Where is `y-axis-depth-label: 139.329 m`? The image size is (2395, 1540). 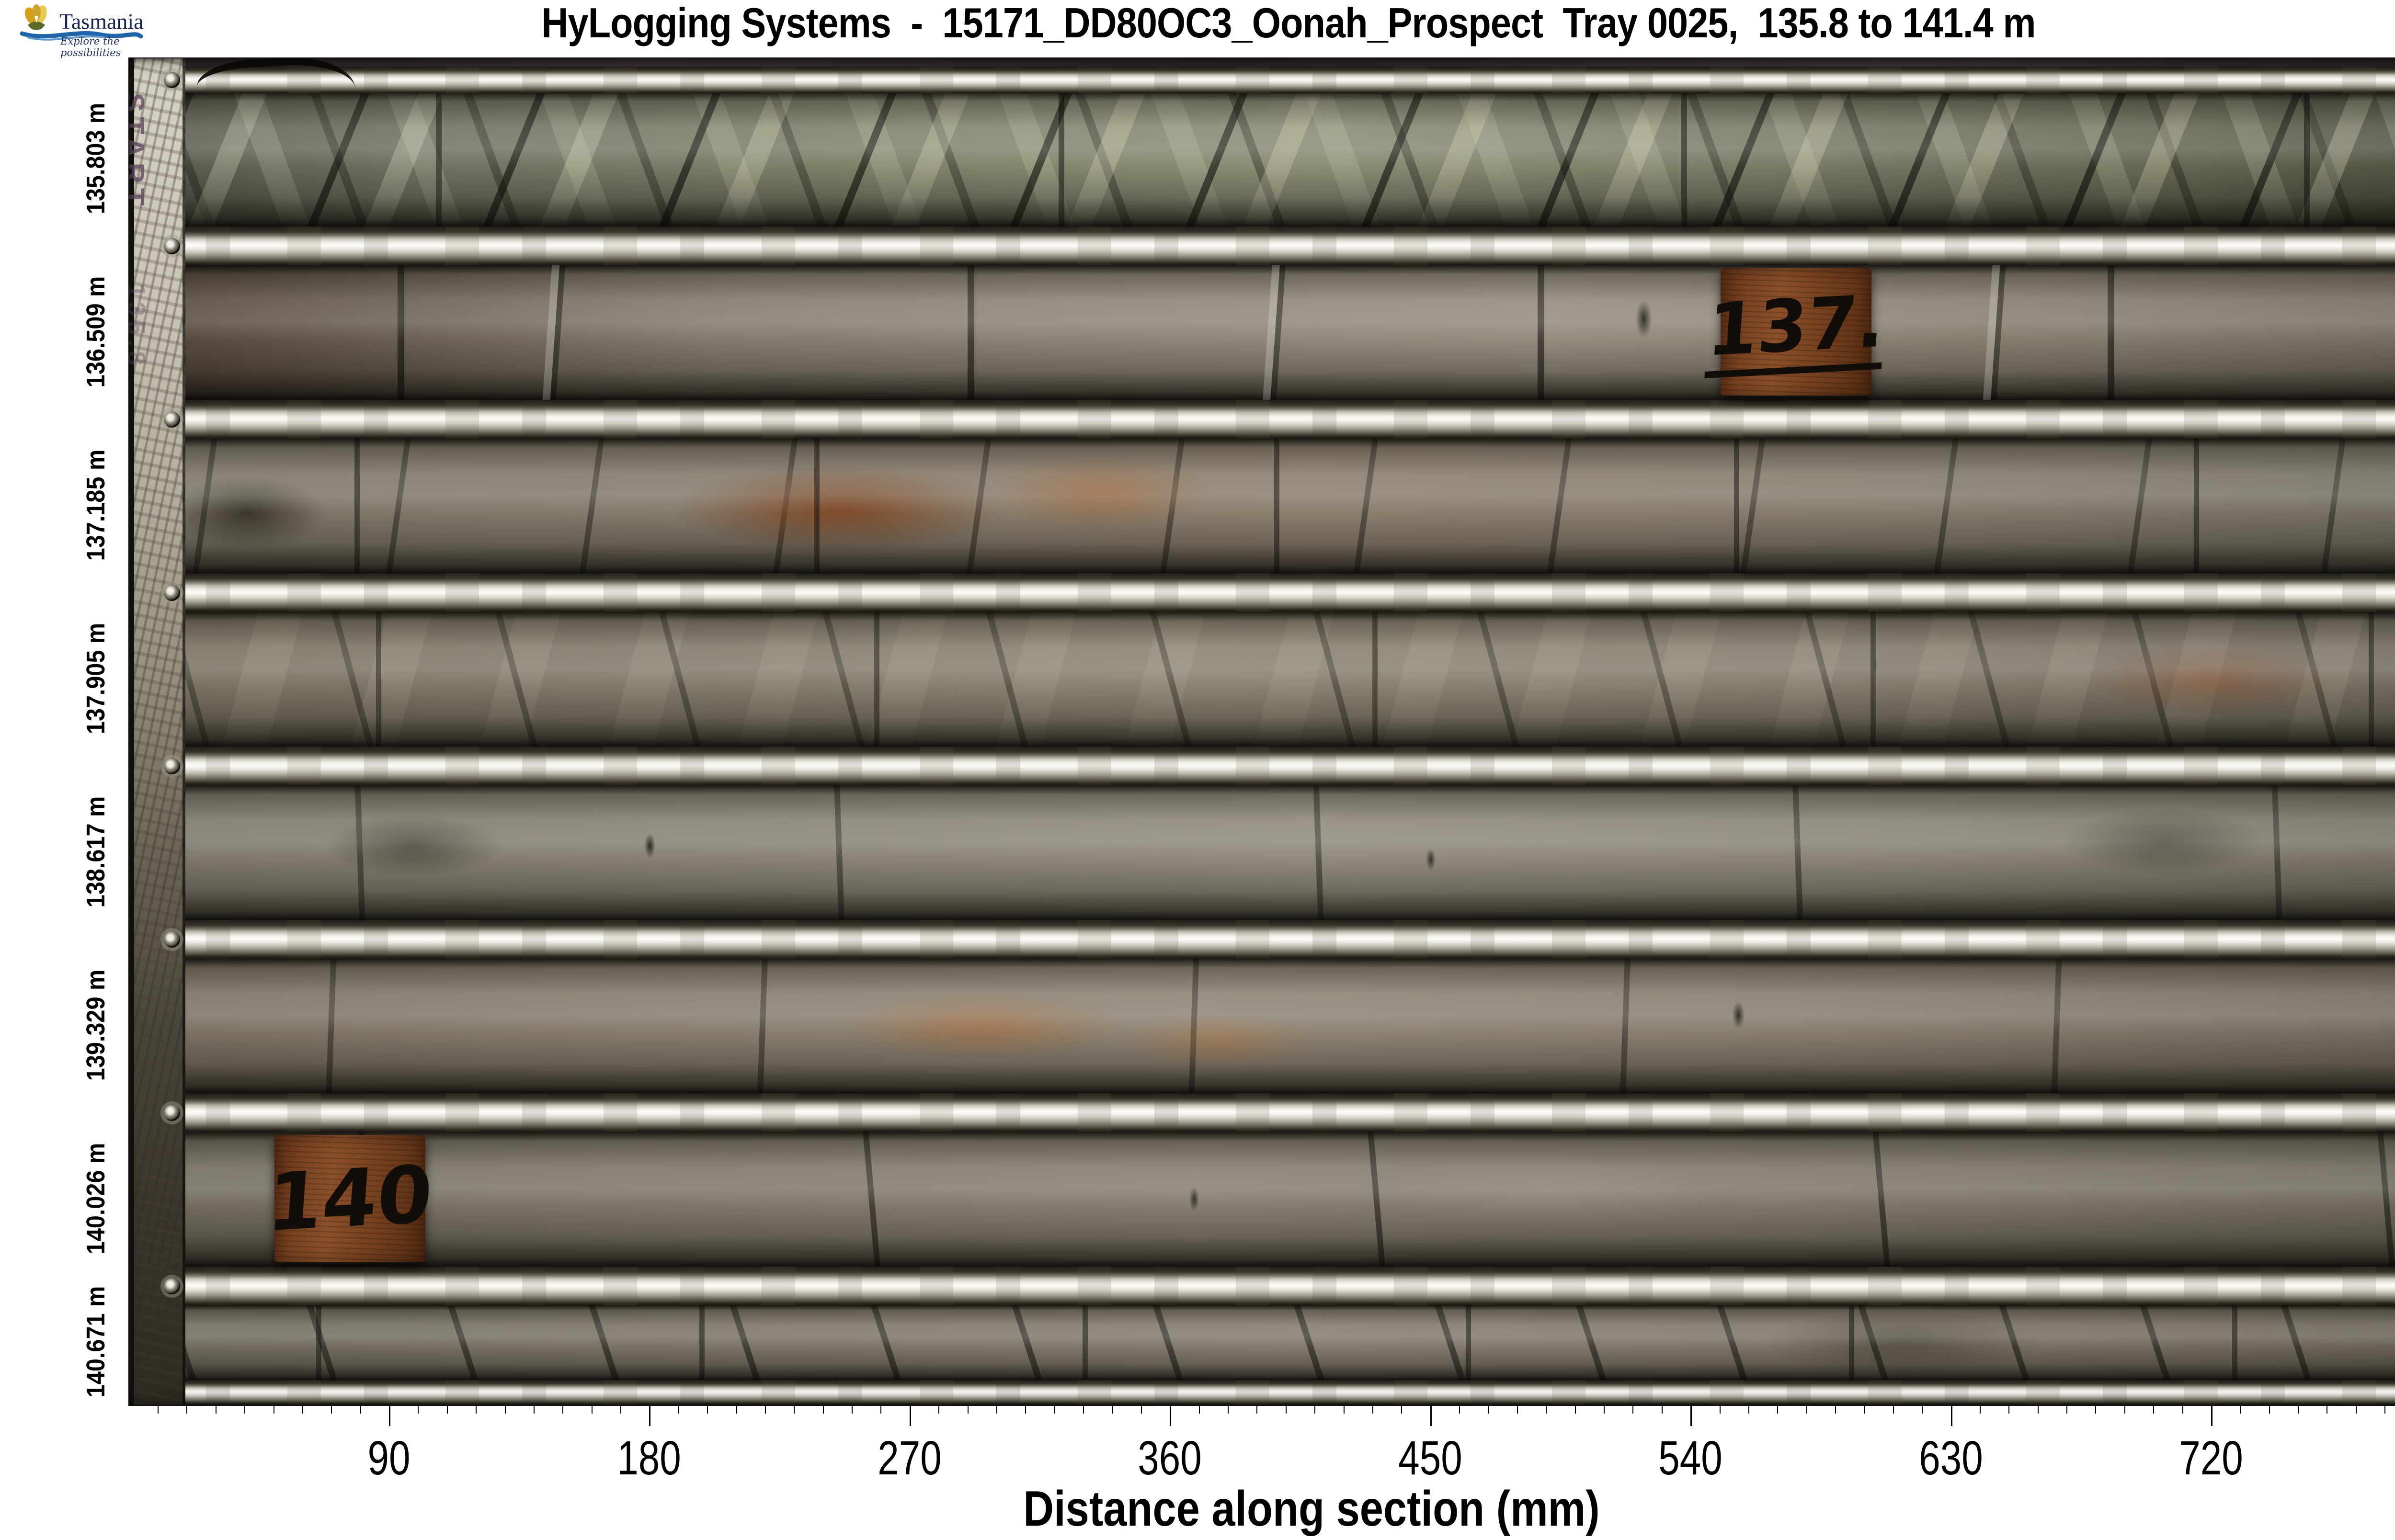
y-axis-depth-label: 139.329 m is located at coordinates (95, 1025).